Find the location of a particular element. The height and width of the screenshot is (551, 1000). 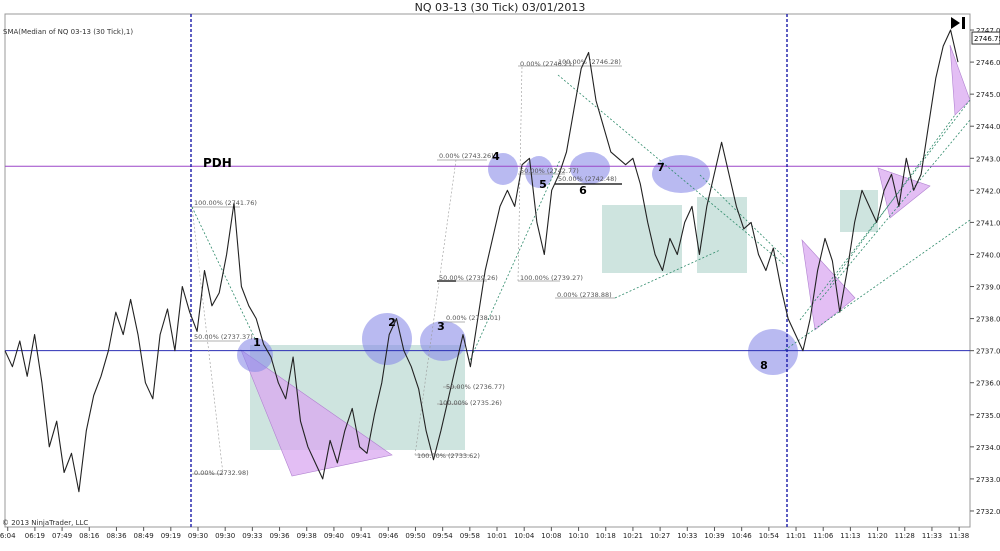

fib-label: 50.00% (2742.48) is located at coordinates (587, 179).